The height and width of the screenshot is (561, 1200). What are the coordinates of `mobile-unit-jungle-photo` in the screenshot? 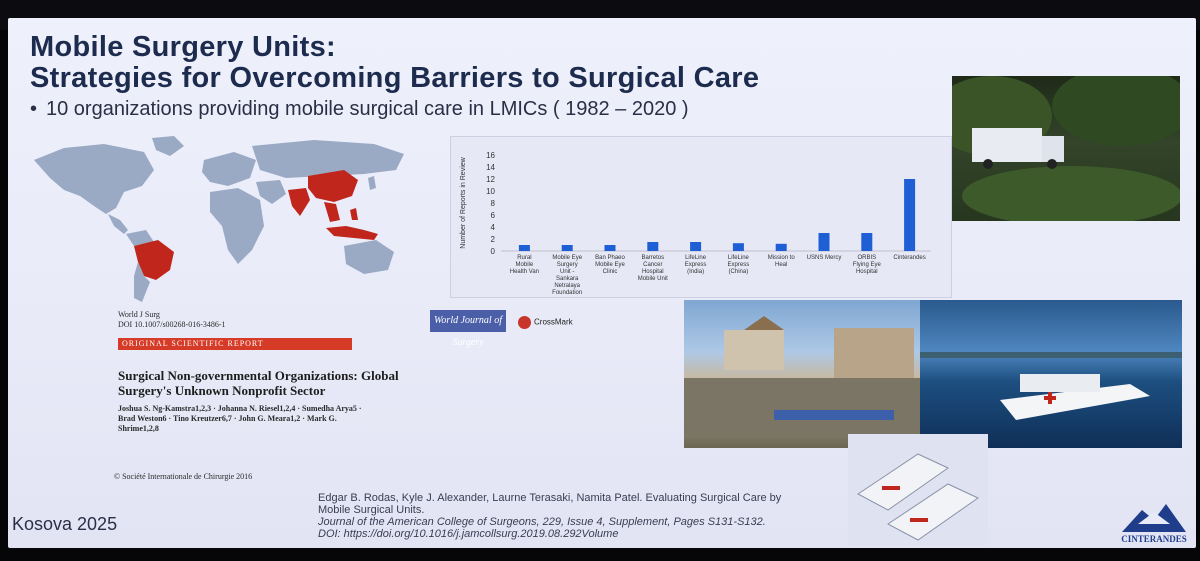 It's located at (1066, 148).